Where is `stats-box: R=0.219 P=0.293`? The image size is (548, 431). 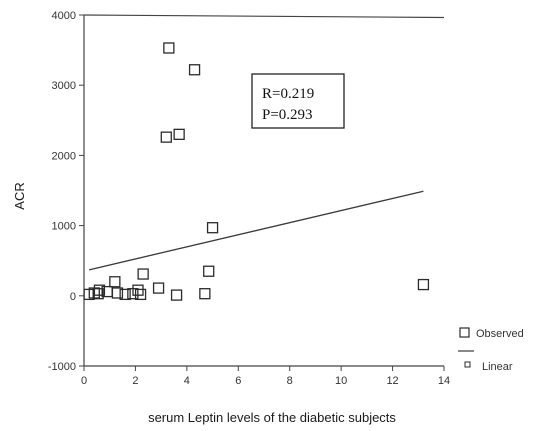 stats-box: R=0.219 P=0.293 is located at coordinates (298, 101).